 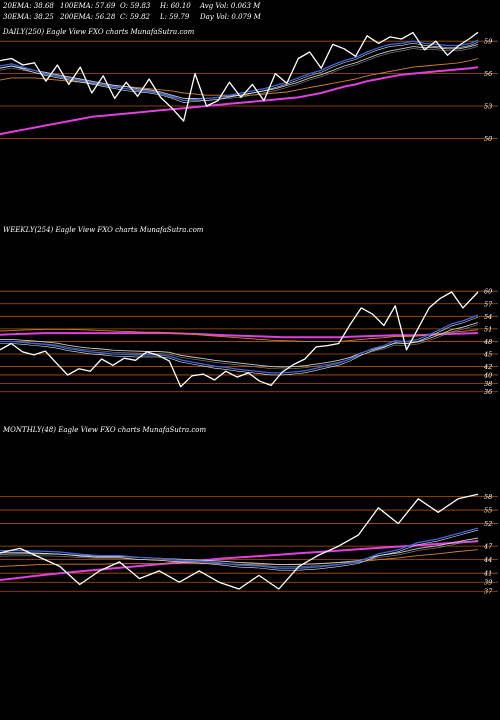 I want to click on weekly-close-line, so click(x=239, y=339).